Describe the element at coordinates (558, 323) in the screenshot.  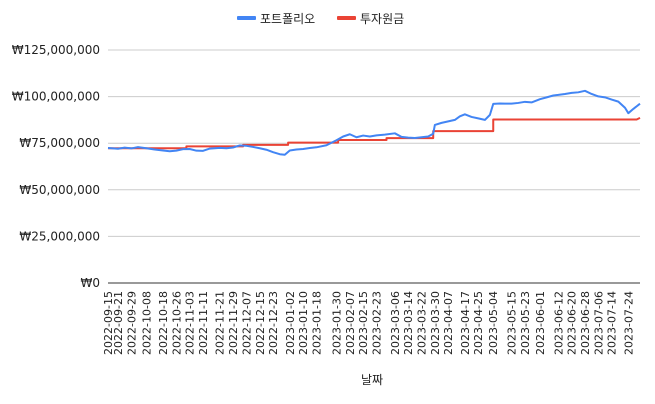
I see `x-tick-label: 2023-06-12` at that location.